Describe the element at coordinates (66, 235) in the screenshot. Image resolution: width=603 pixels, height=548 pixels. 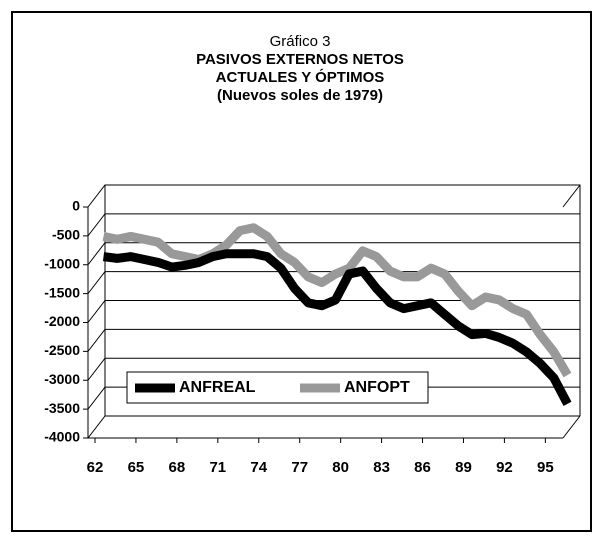
I see `y-tick-label: -500` at that location.